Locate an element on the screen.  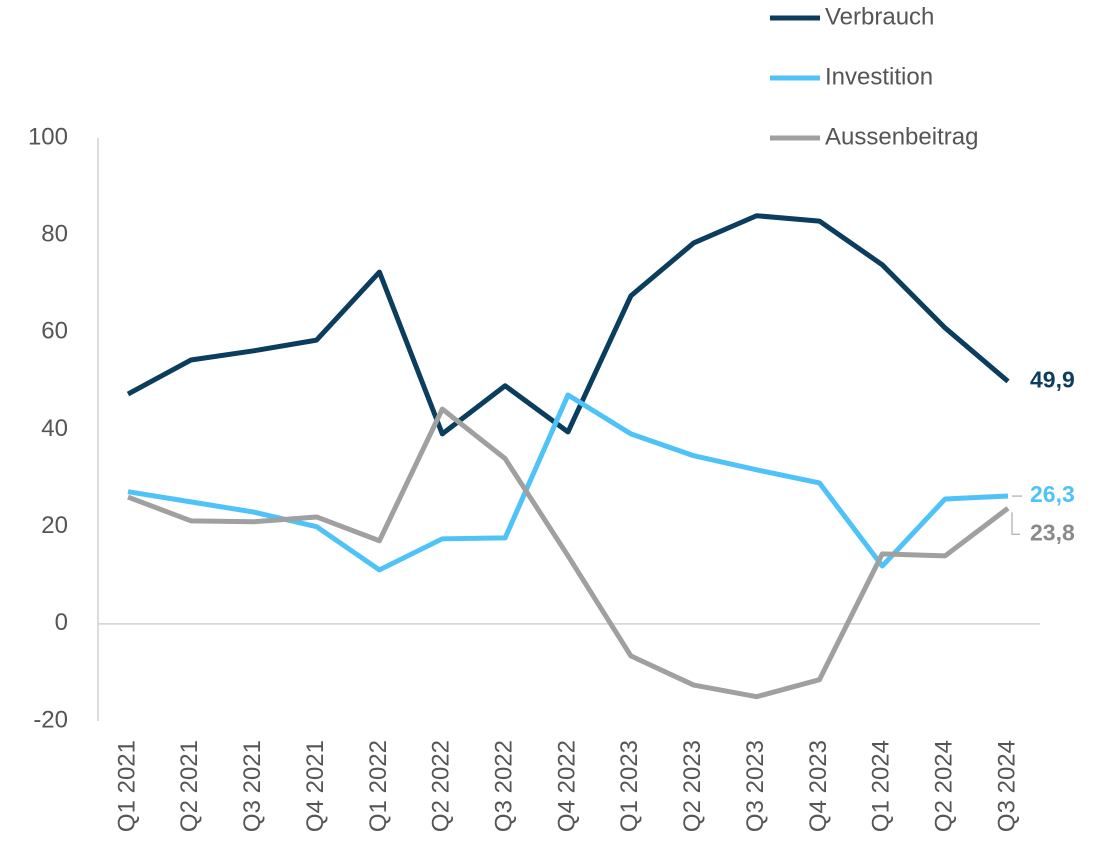
x-tick-label: Q3 2023 is located at coordinates (755, 786).